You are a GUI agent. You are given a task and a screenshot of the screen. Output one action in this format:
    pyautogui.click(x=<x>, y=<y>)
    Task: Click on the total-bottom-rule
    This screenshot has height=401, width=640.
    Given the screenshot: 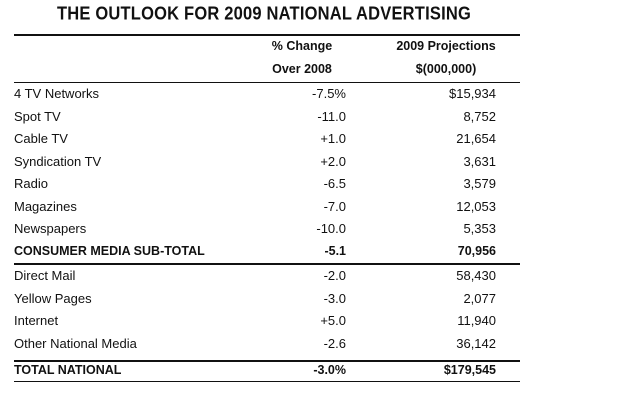 What is the action you would take?
    pyautogui.click(x=267, y=381)
    